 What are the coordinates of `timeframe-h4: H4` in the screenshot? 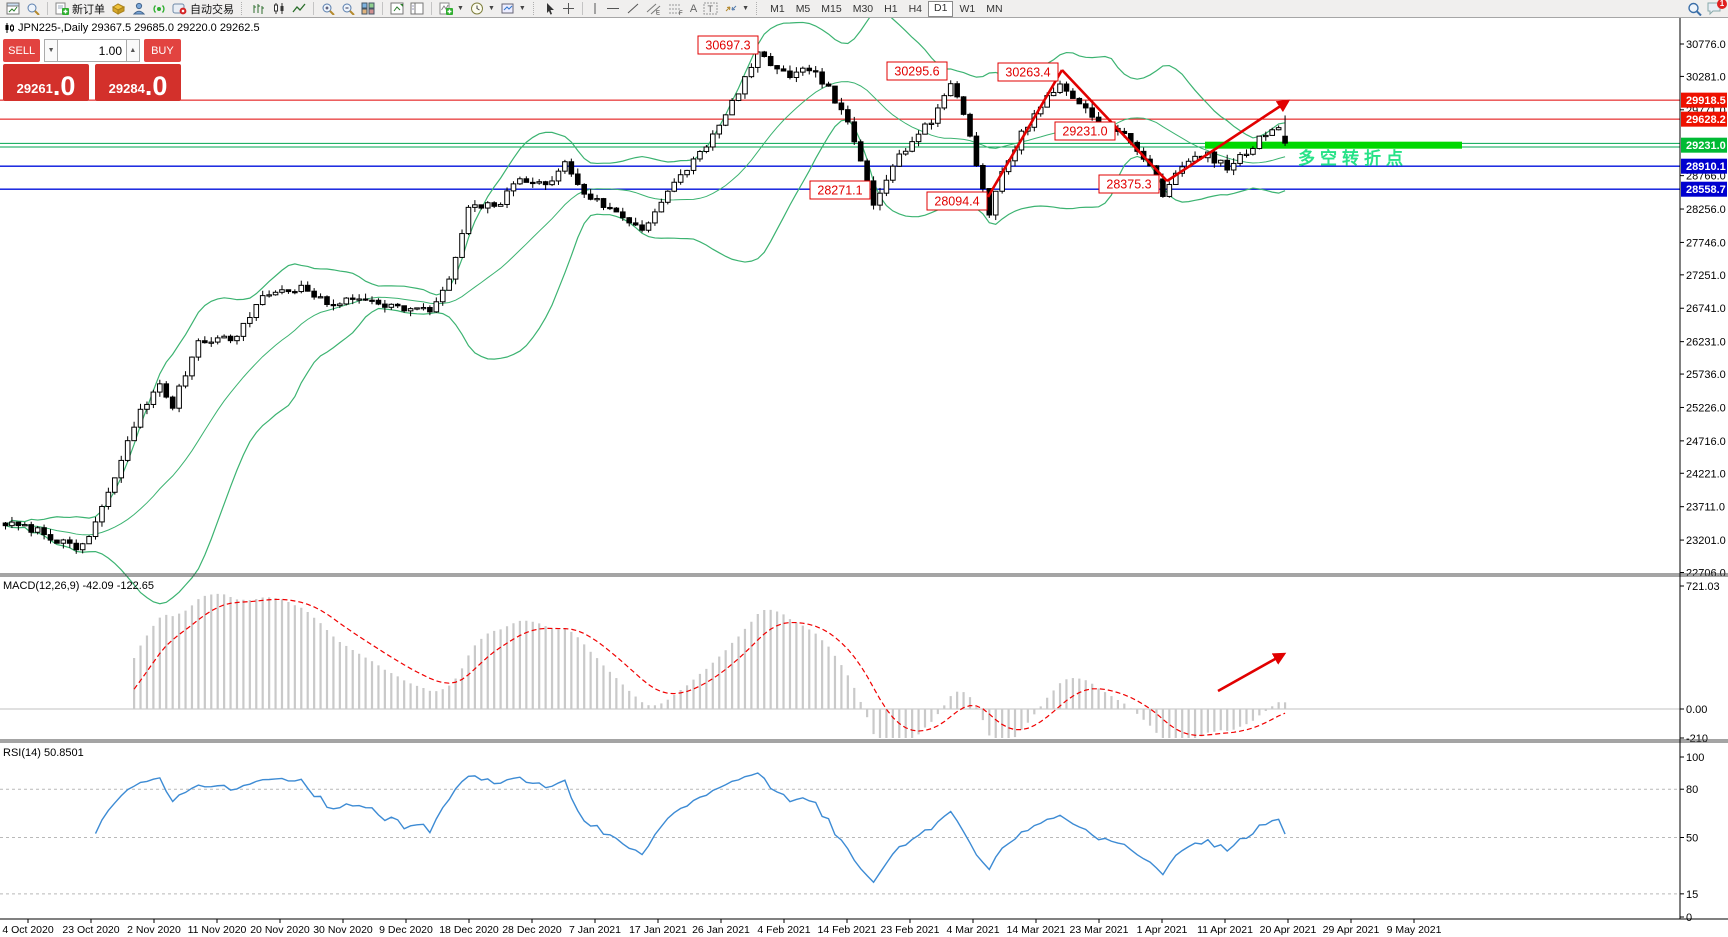 It's located at (915, 8).